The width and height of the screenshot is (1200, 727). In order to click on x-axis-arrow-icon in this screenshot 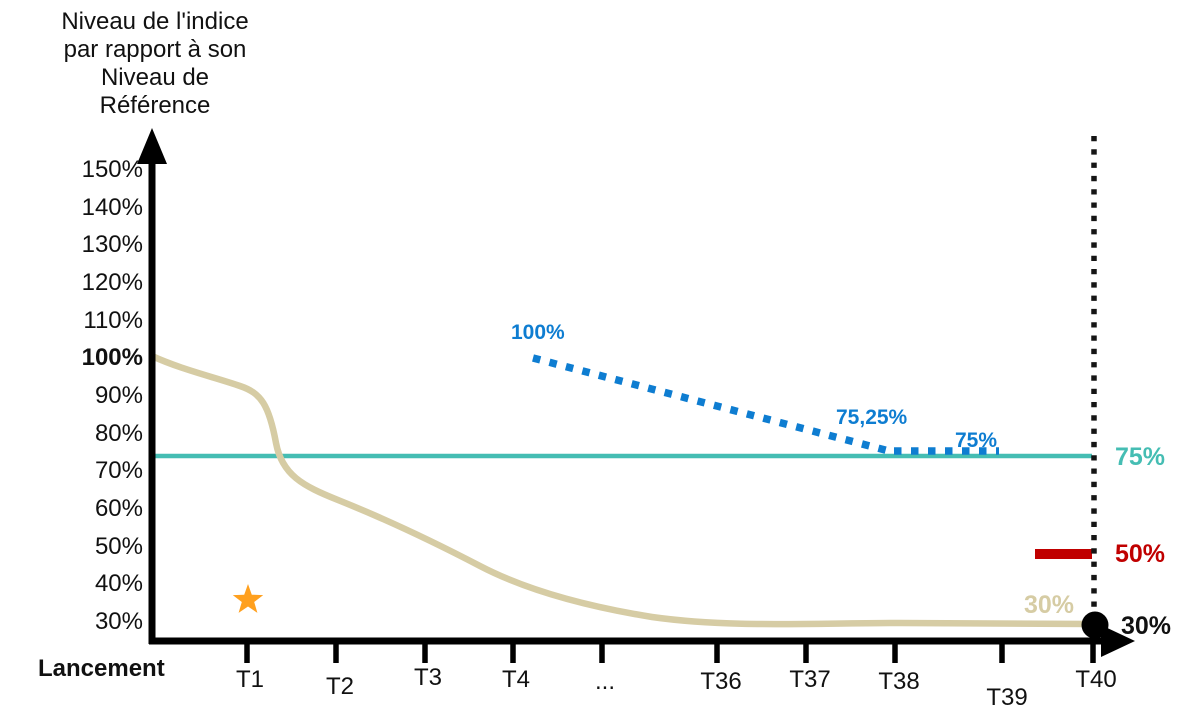, I will do `click(1118, 641)`.